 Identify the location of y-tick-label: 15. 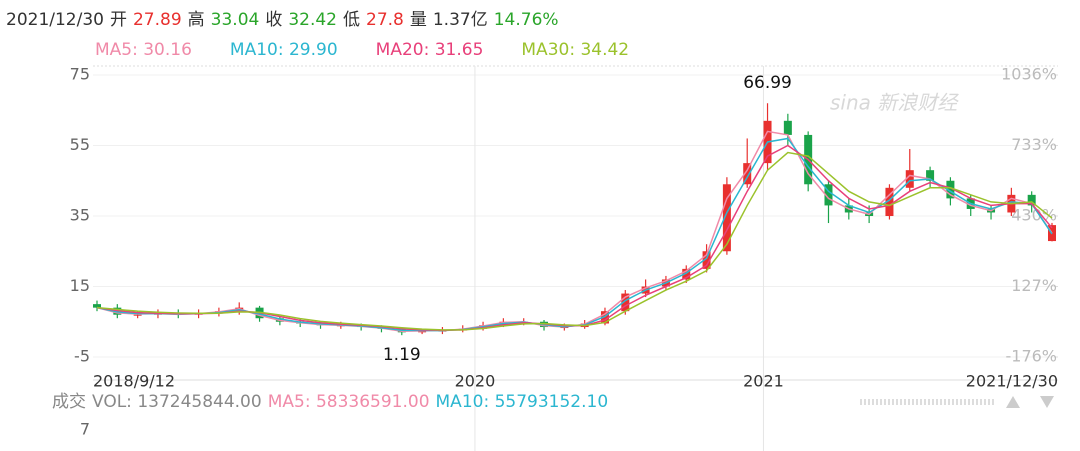
(80, 285).